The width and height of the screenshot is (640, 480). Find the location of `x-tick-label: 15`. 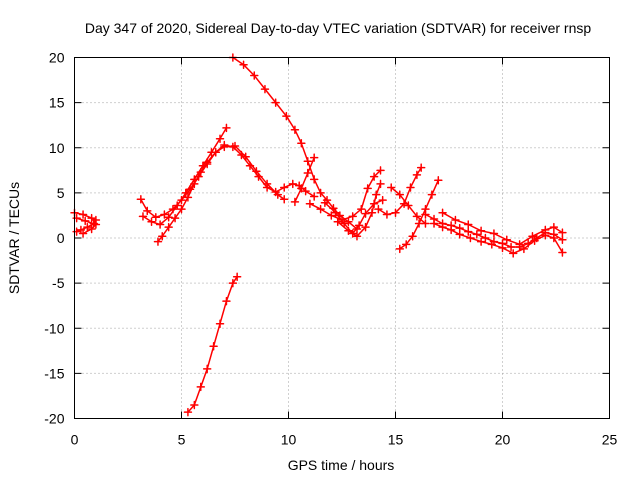

x-tick-label: 15 is located at coordinates (396, 440).